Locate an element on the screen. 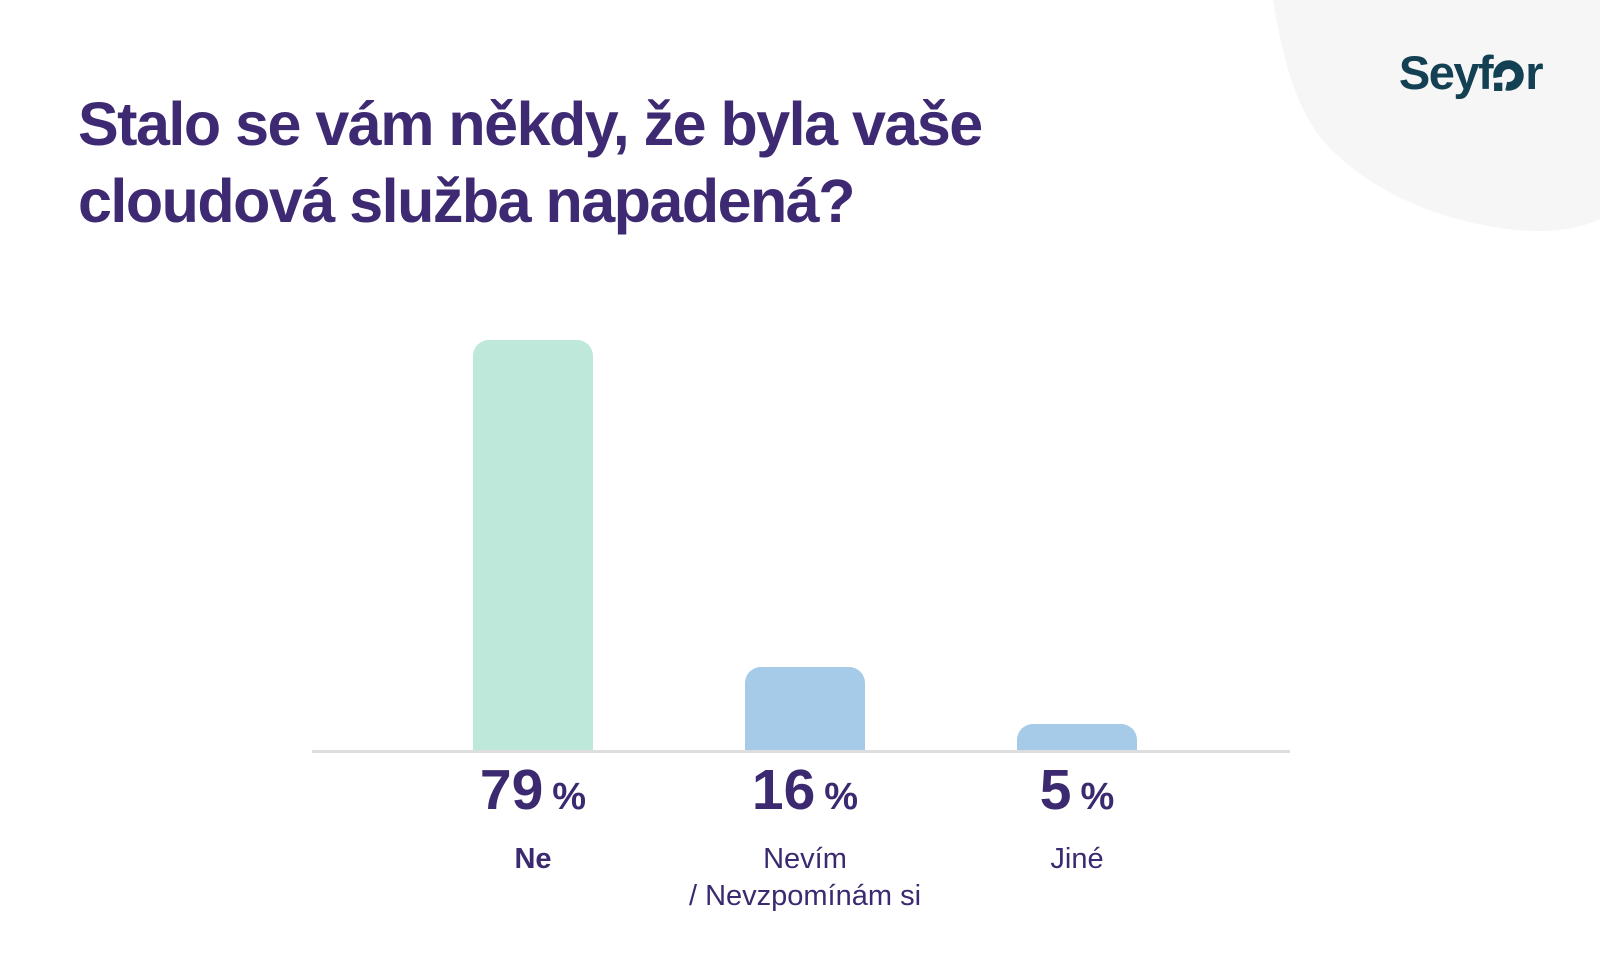 This screenshot has width=1600, height=960. seyfor-logo: Seyf r is located at coordinates (1471, 72).